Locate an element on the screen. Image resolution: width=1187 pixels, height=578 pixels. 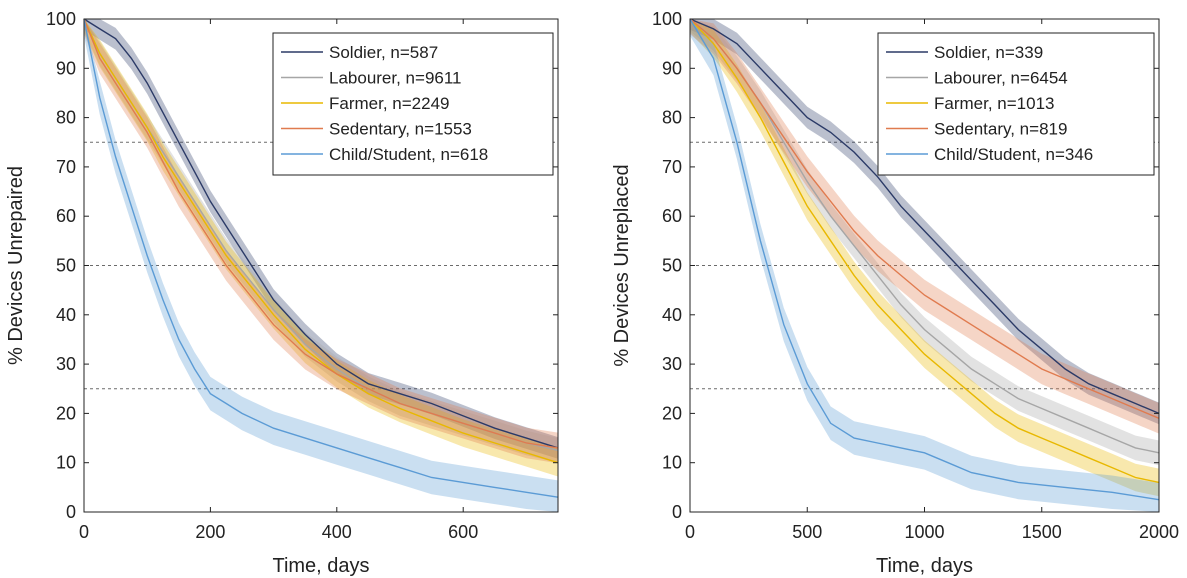
legend-entry: Sedentary, n=819 is located at coordinates (1000, 129).